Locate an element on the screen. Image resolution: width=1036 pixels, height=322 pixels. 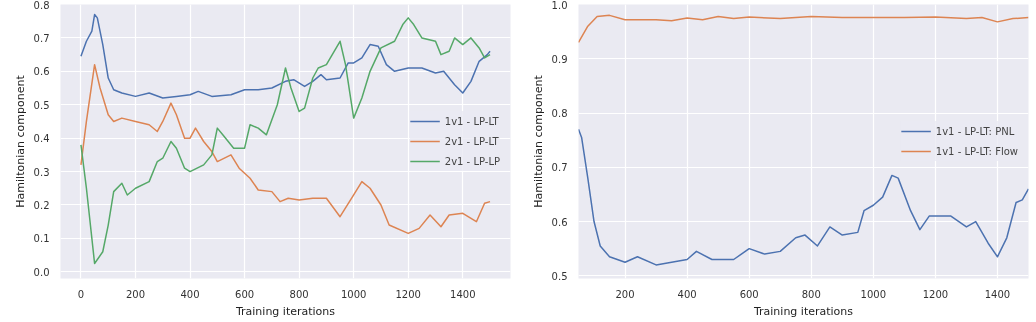
legend-label: 1v1 - LP-LT: PNL is located at coordinates (975, 131).